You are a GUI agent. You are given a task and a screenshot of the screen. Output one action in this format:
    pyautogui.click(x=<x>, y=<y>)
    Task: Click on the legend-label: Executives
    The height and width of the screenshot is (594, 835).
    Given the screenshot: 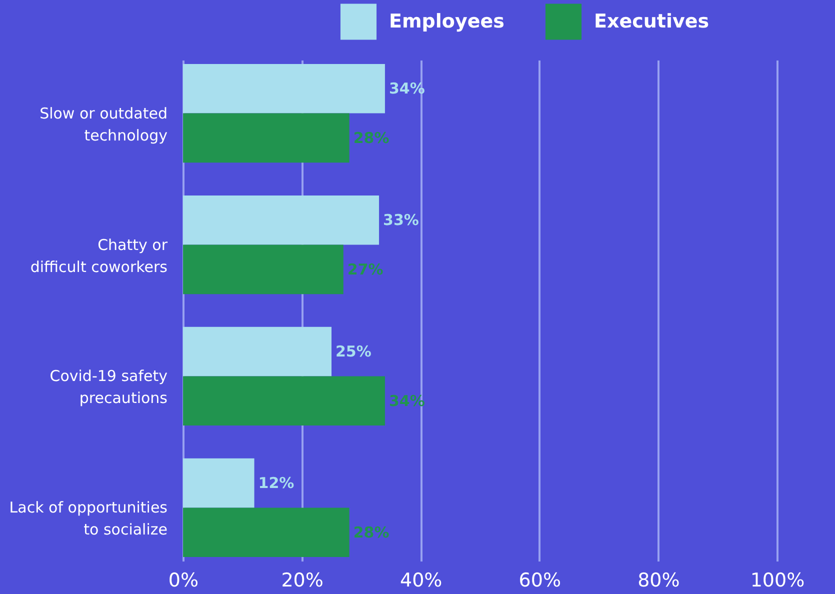 What is the action you would take?
    pyautogui.click(x=652, y=21)
    